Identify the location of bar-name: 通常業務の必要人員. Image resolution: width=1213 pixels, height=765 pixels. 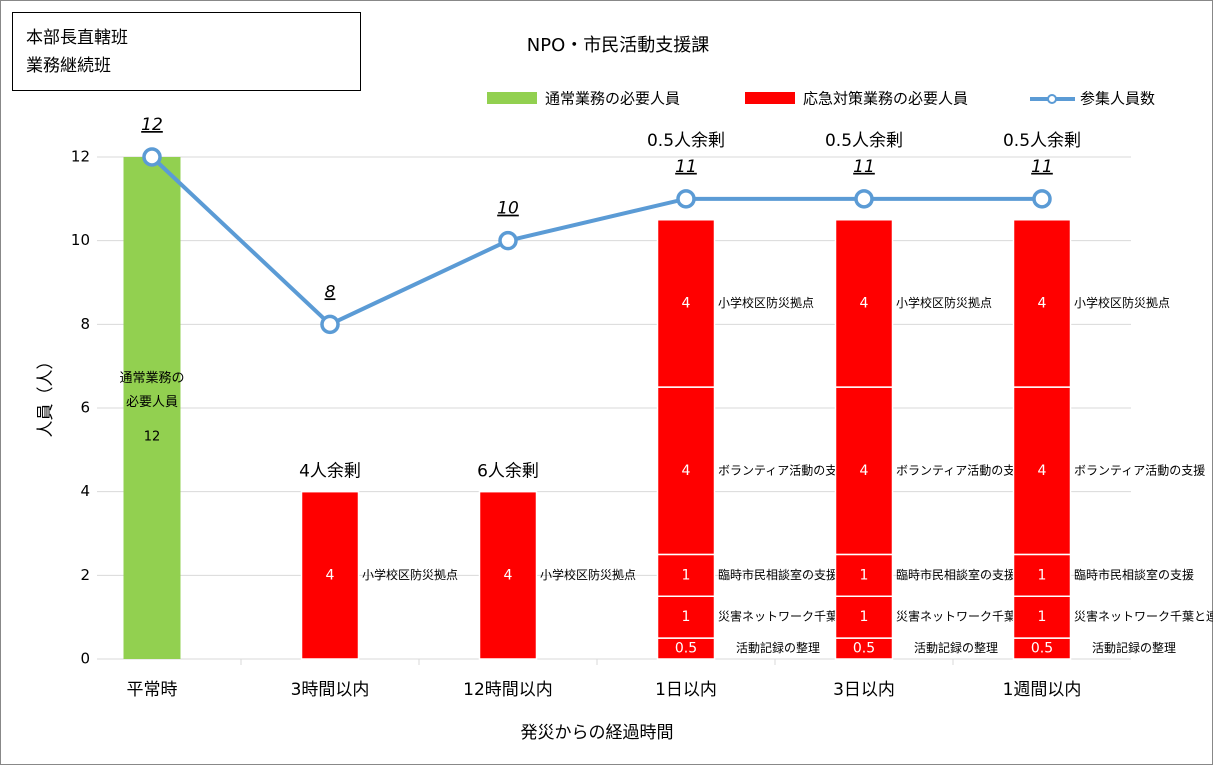
(152, 390).